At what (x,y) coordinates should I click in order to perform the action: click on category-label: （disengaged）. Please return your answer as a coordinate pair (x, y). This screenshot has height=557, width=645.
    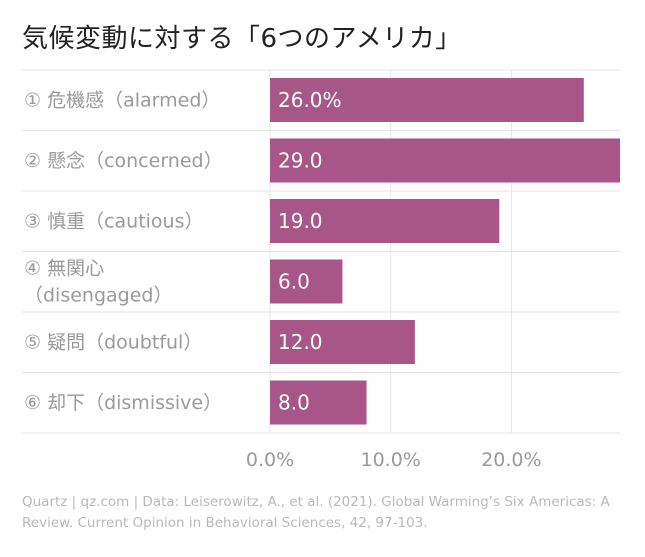
    Looking at the image, I should click on (98, 295).